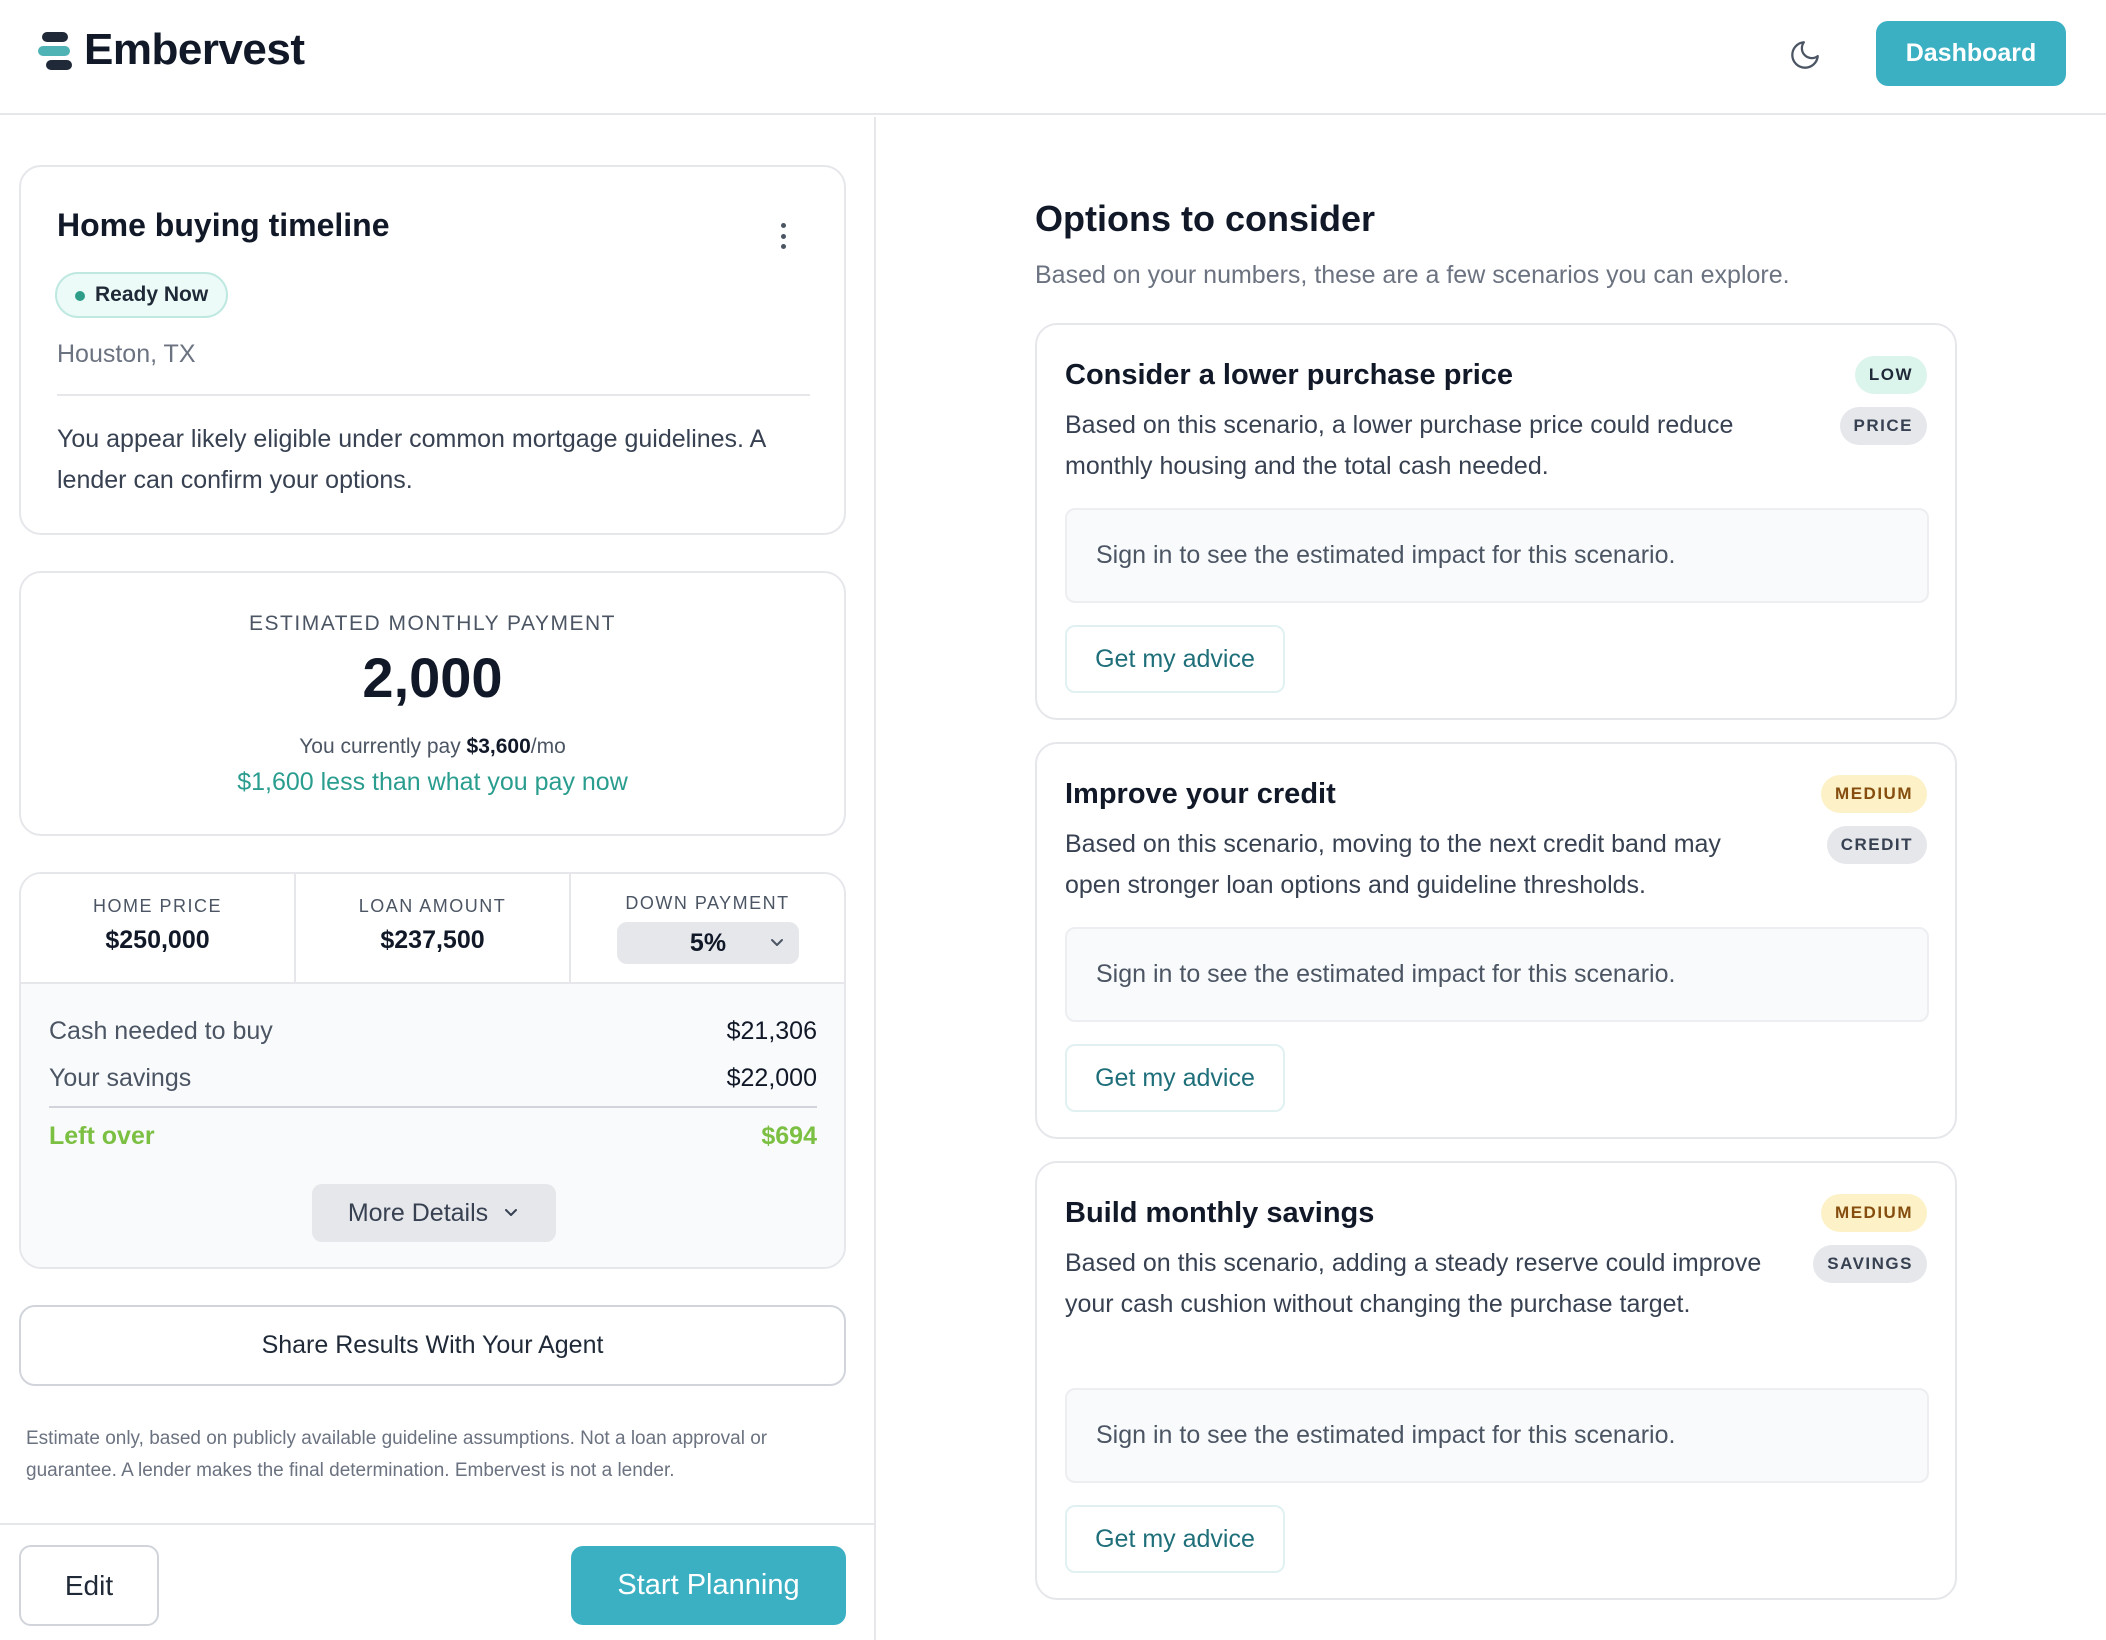 The width and height of the screenshot is (2106, 1640). I want to click on left-over-label: Left over, so click(102, 1136).